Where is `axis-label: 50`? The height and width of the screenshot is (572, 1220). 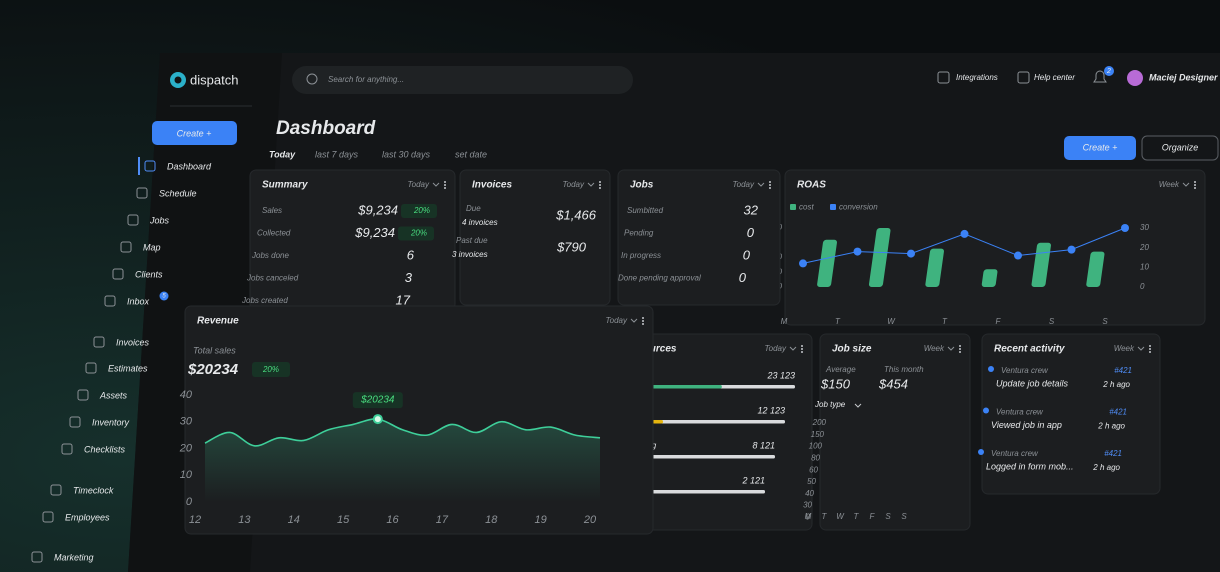
axis-label: 50 is located at coordinates (811, 481).